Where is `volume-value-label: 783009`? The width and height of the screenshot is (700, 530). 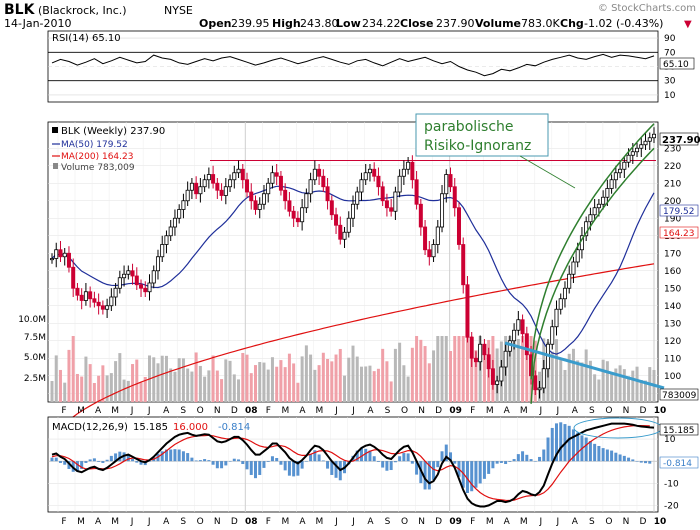
volume-value-label: 783009 is located at coordinates (679, 396).